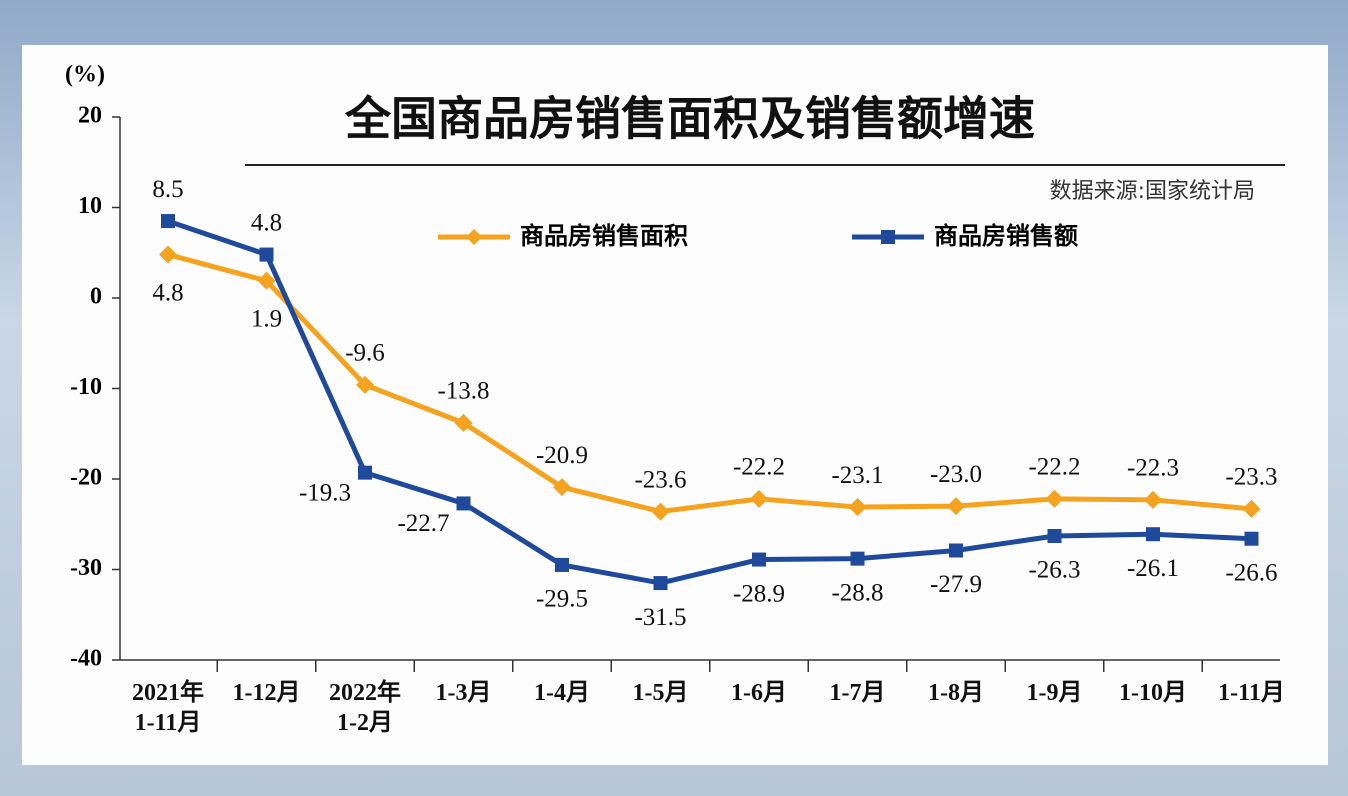  Describe the element at coordinates (1251, 693) in the screenshot. I see `x-tick-label: 1-11月` at that location.